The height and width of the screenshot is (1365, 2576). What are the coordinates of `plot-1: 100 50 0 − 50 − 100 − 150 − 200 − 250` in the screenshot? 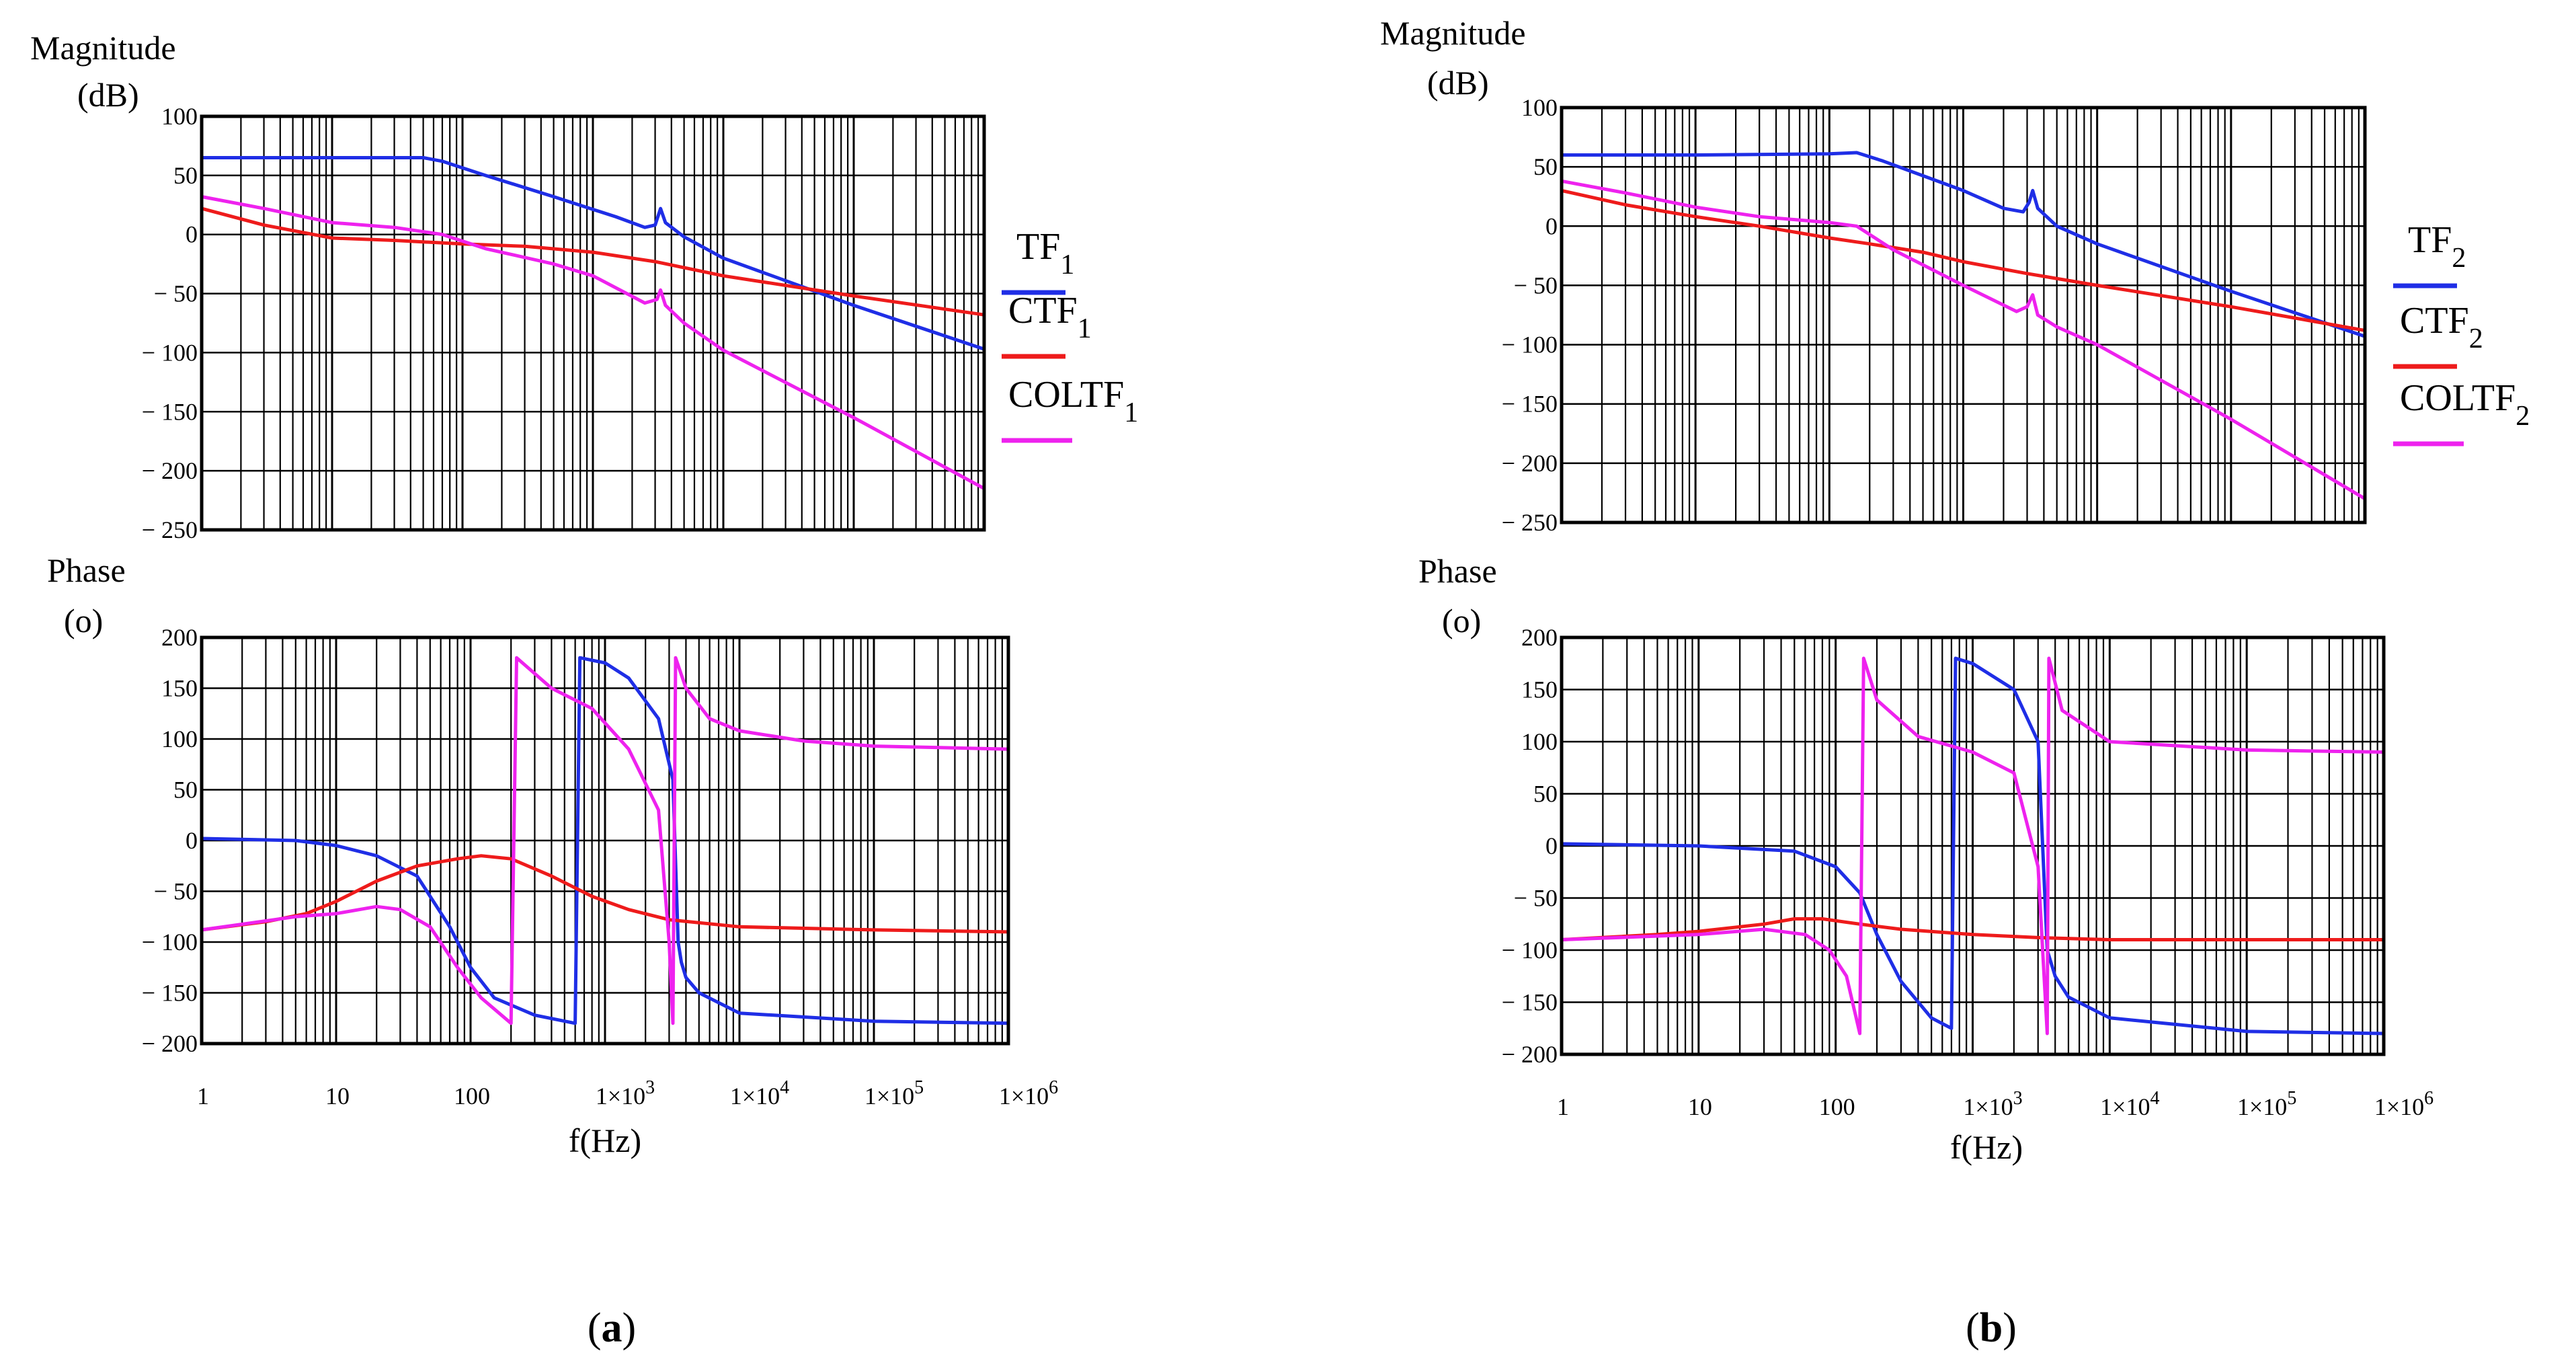 It's located at (564, 323).